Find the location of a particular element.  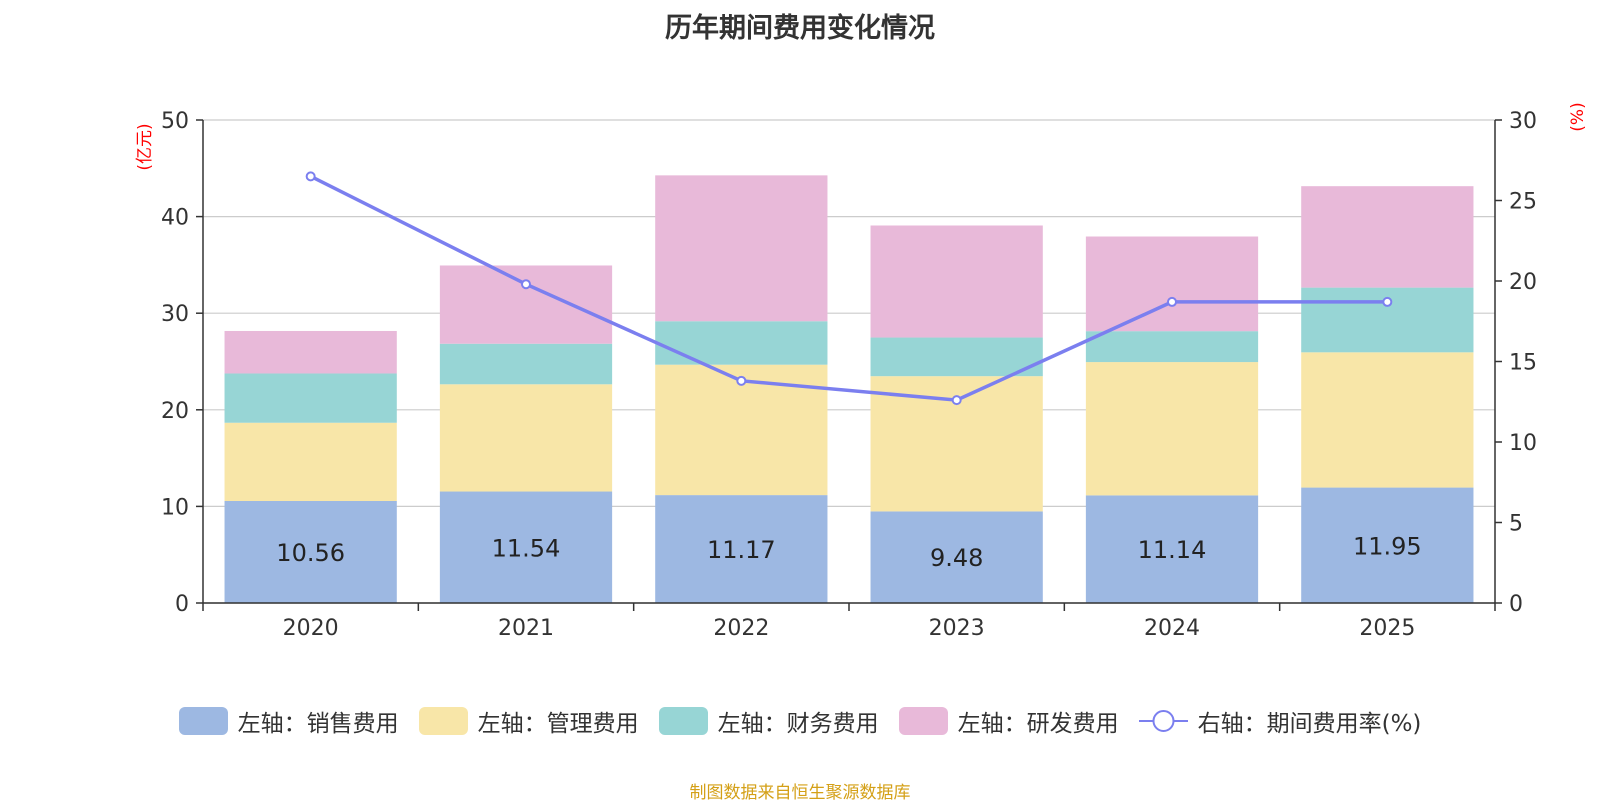

y-right-axis-label: (%) is located at coordinates (1578, 116).